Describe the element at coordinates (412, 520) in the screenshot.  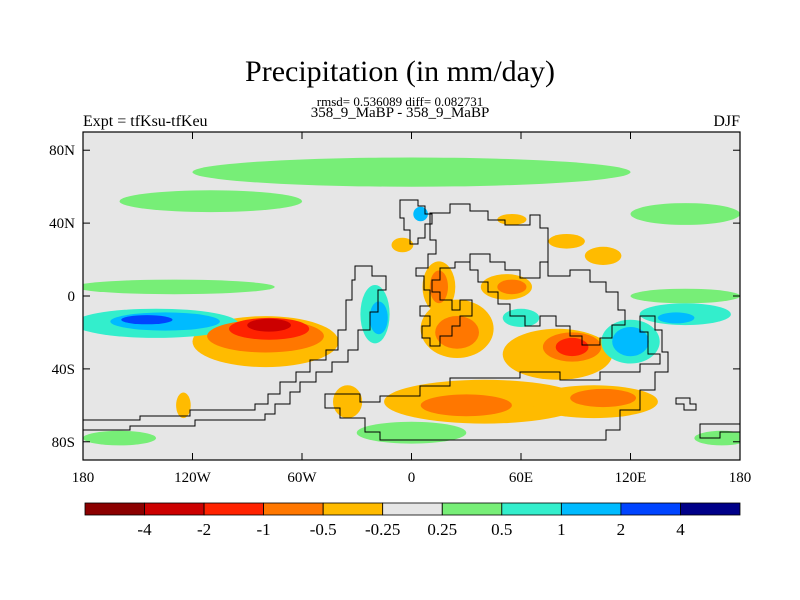
I see `colorbar: -4 -2 -1 -0.5 -0.25 0.25 0.5 1 2 4` at that location.